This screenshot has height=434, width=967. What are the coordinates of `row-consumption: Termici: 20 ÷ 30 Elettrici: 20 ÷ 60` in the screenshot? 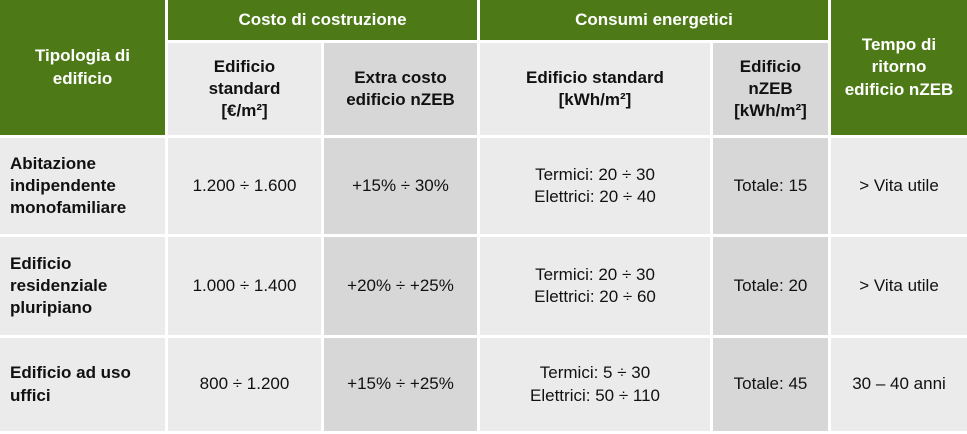 It's located at (595, 286).